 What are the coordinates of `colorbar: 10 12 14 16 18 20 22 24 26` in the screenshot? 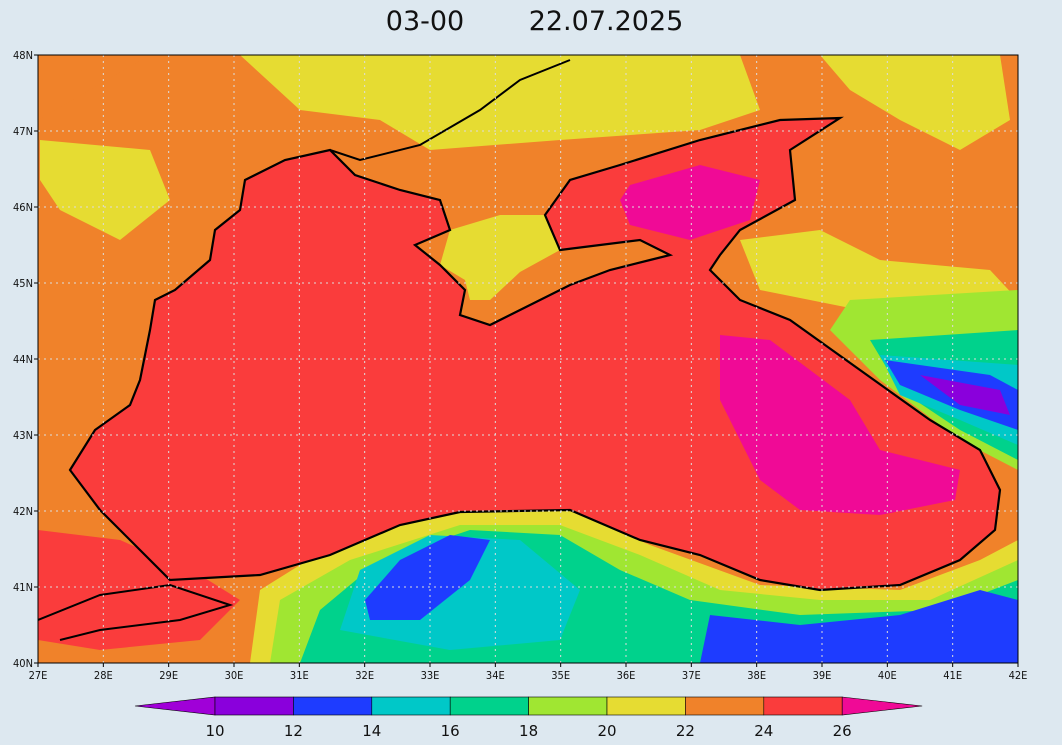 It's located at (528, 718).